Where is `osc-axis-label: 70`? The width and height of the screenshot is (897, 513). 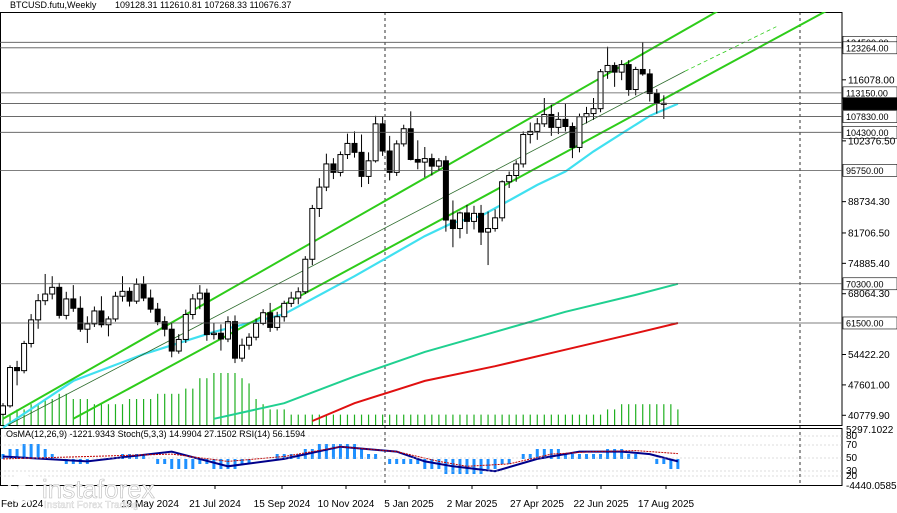
osc-axis-label: 70 is located at coordinates (852, 445).